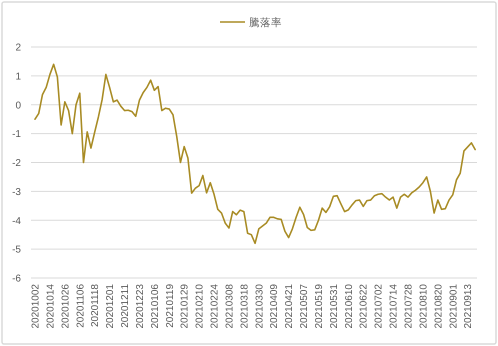 This screenshot has height=346, width=498. Describe the element at coordinates (409, 306) in the screenshot. I see `x-tick-label: 20210728` at that location.